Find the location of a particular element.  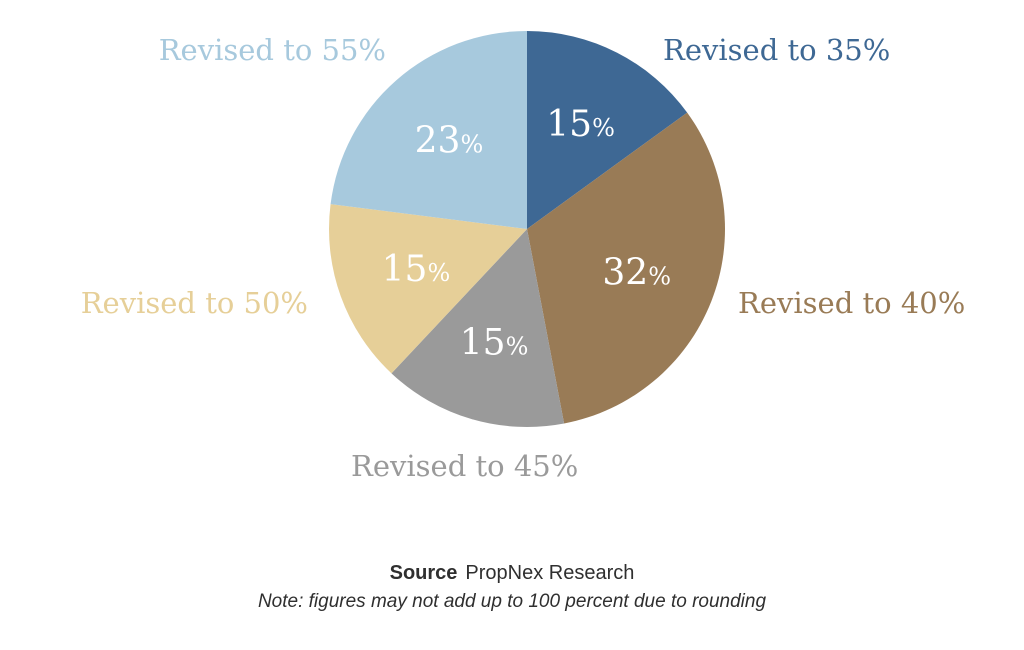

slice-value-label: 32% is located at coordinates (636, 272).